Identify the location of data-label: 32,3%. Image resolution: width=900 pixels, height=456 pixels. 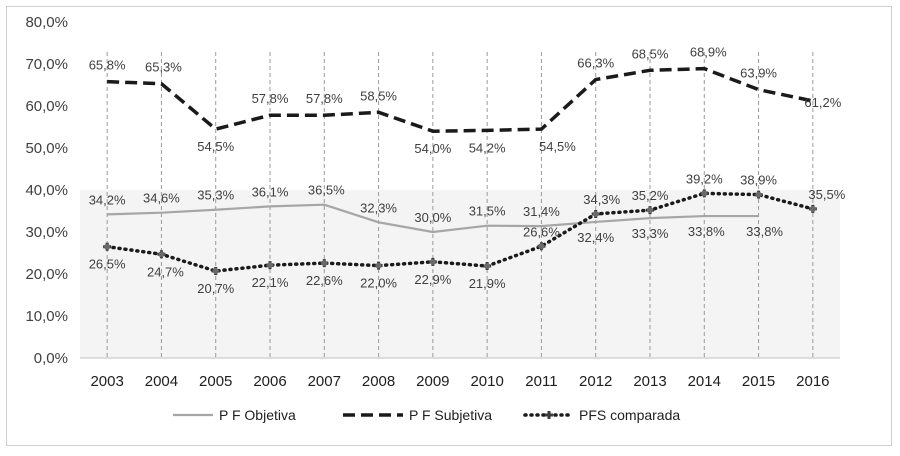
(378, 207).